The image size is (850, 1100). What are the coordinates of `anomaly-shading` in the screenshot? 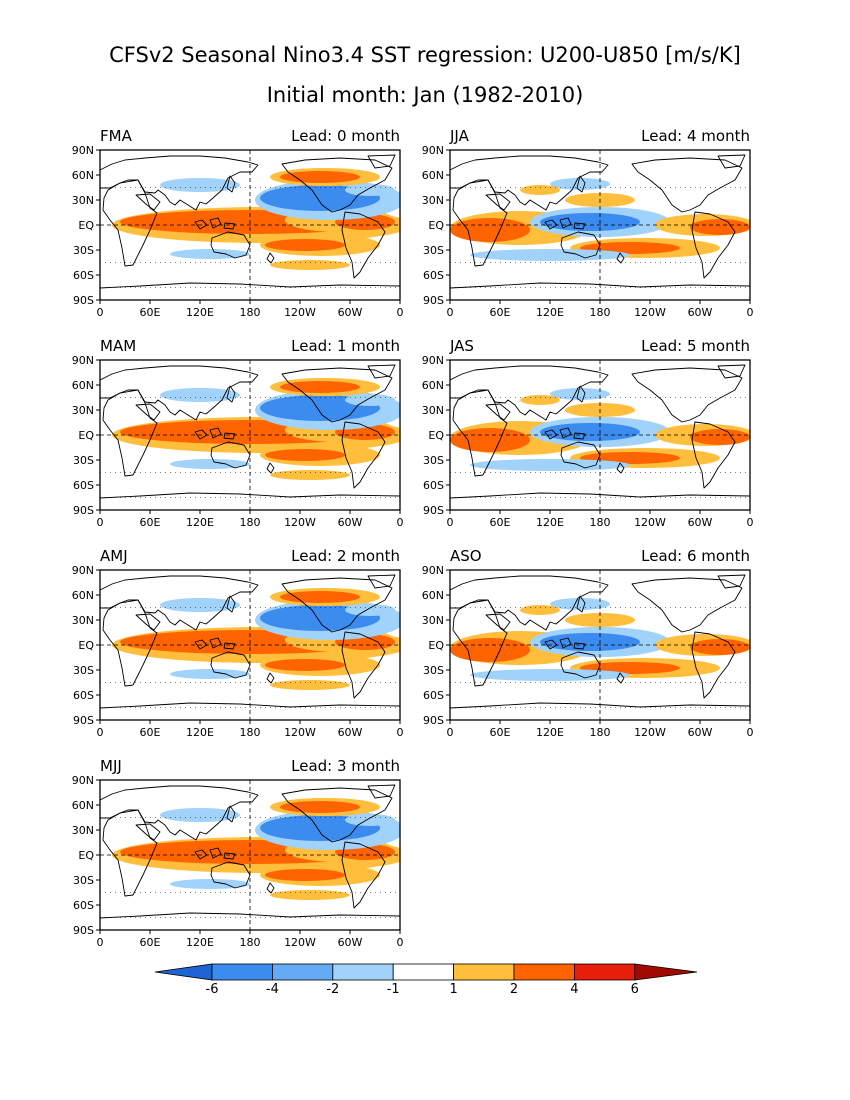 It's located at (256, 219).